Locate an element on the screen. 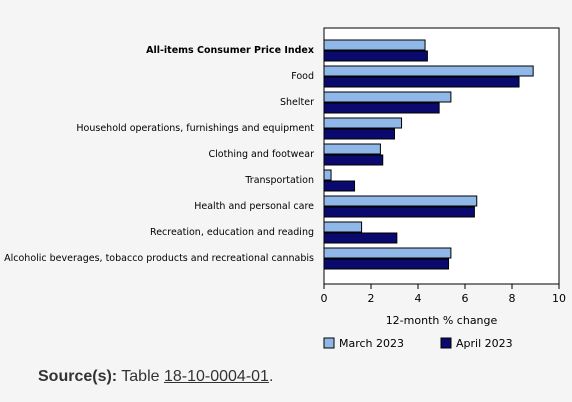 The height and width of the screenshot is (402, 572). source-label: Source(s): is located at coordinates (78, 376).